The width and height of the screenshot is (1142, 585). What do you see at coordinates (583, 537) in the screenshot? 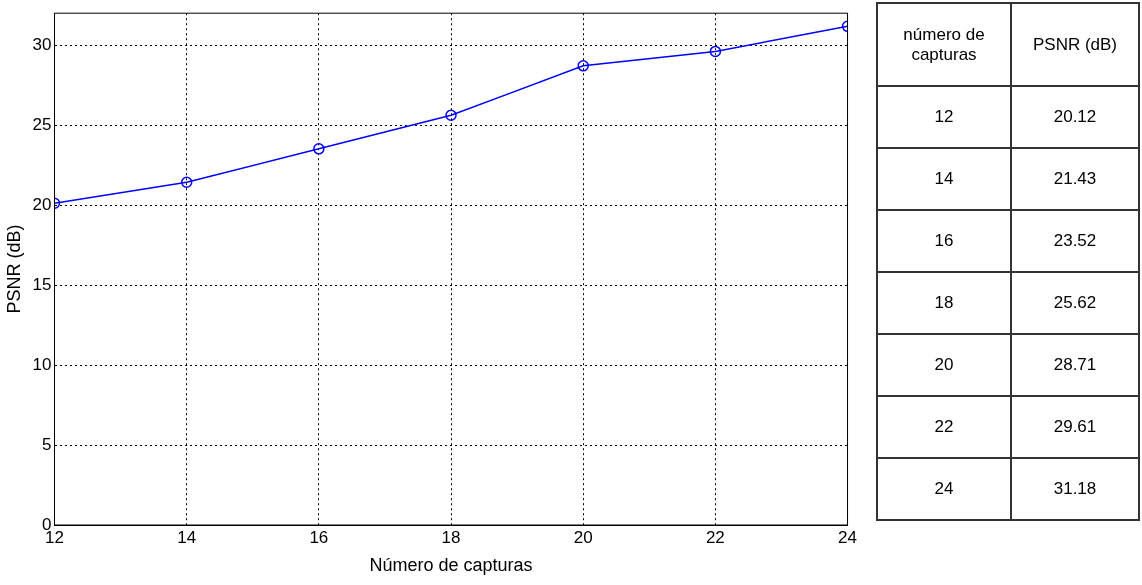
I see `x-tick-label: 20` at bounding box center [583, 537].